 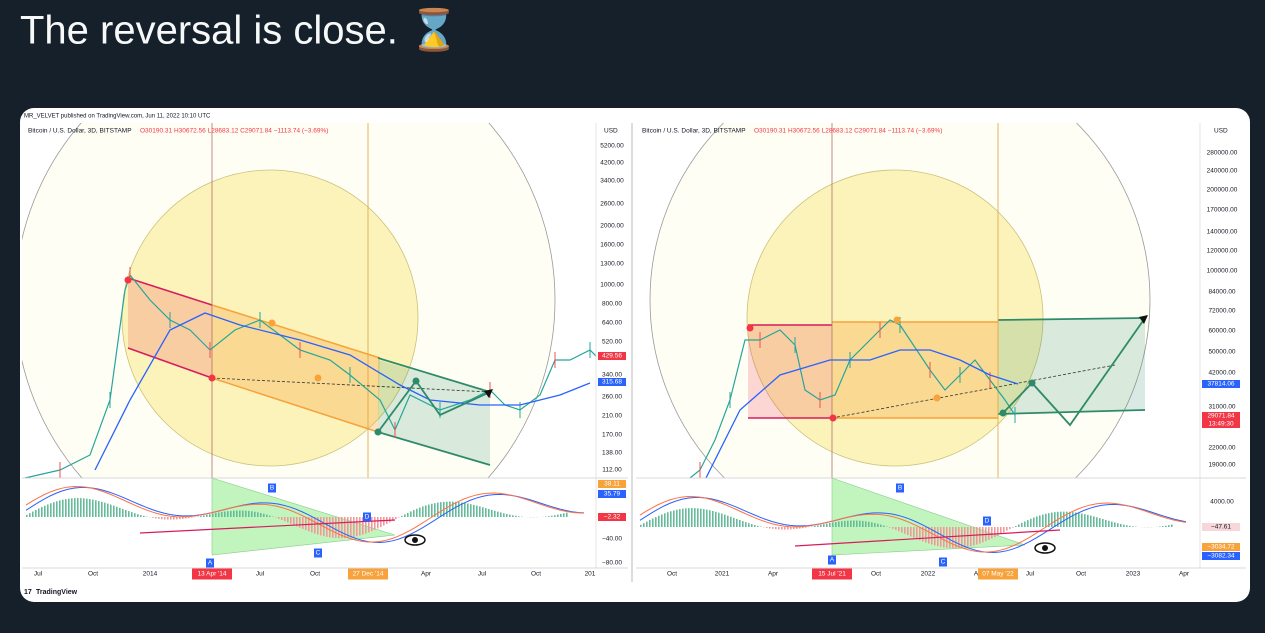 I want to click on price-label: 72000.00, so click(x=1221, y=311).